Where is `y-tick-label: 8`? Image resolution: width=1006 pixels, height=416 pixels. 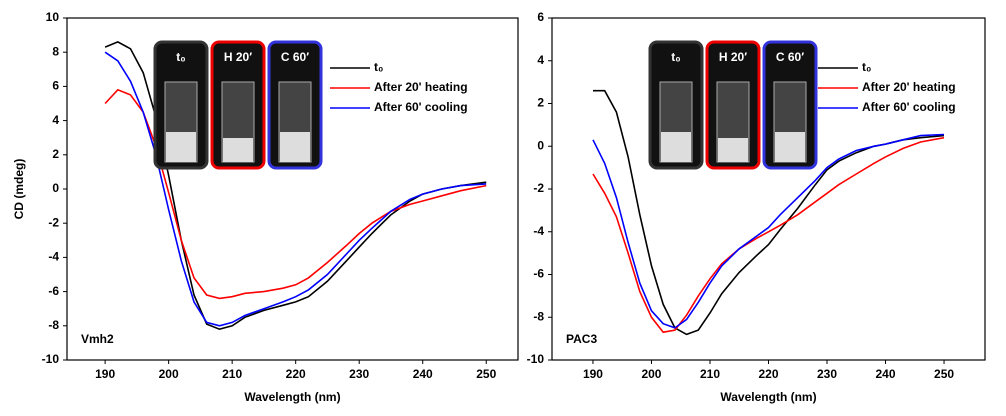 y-tick-label: 8 is located at coordinates (55, 51).